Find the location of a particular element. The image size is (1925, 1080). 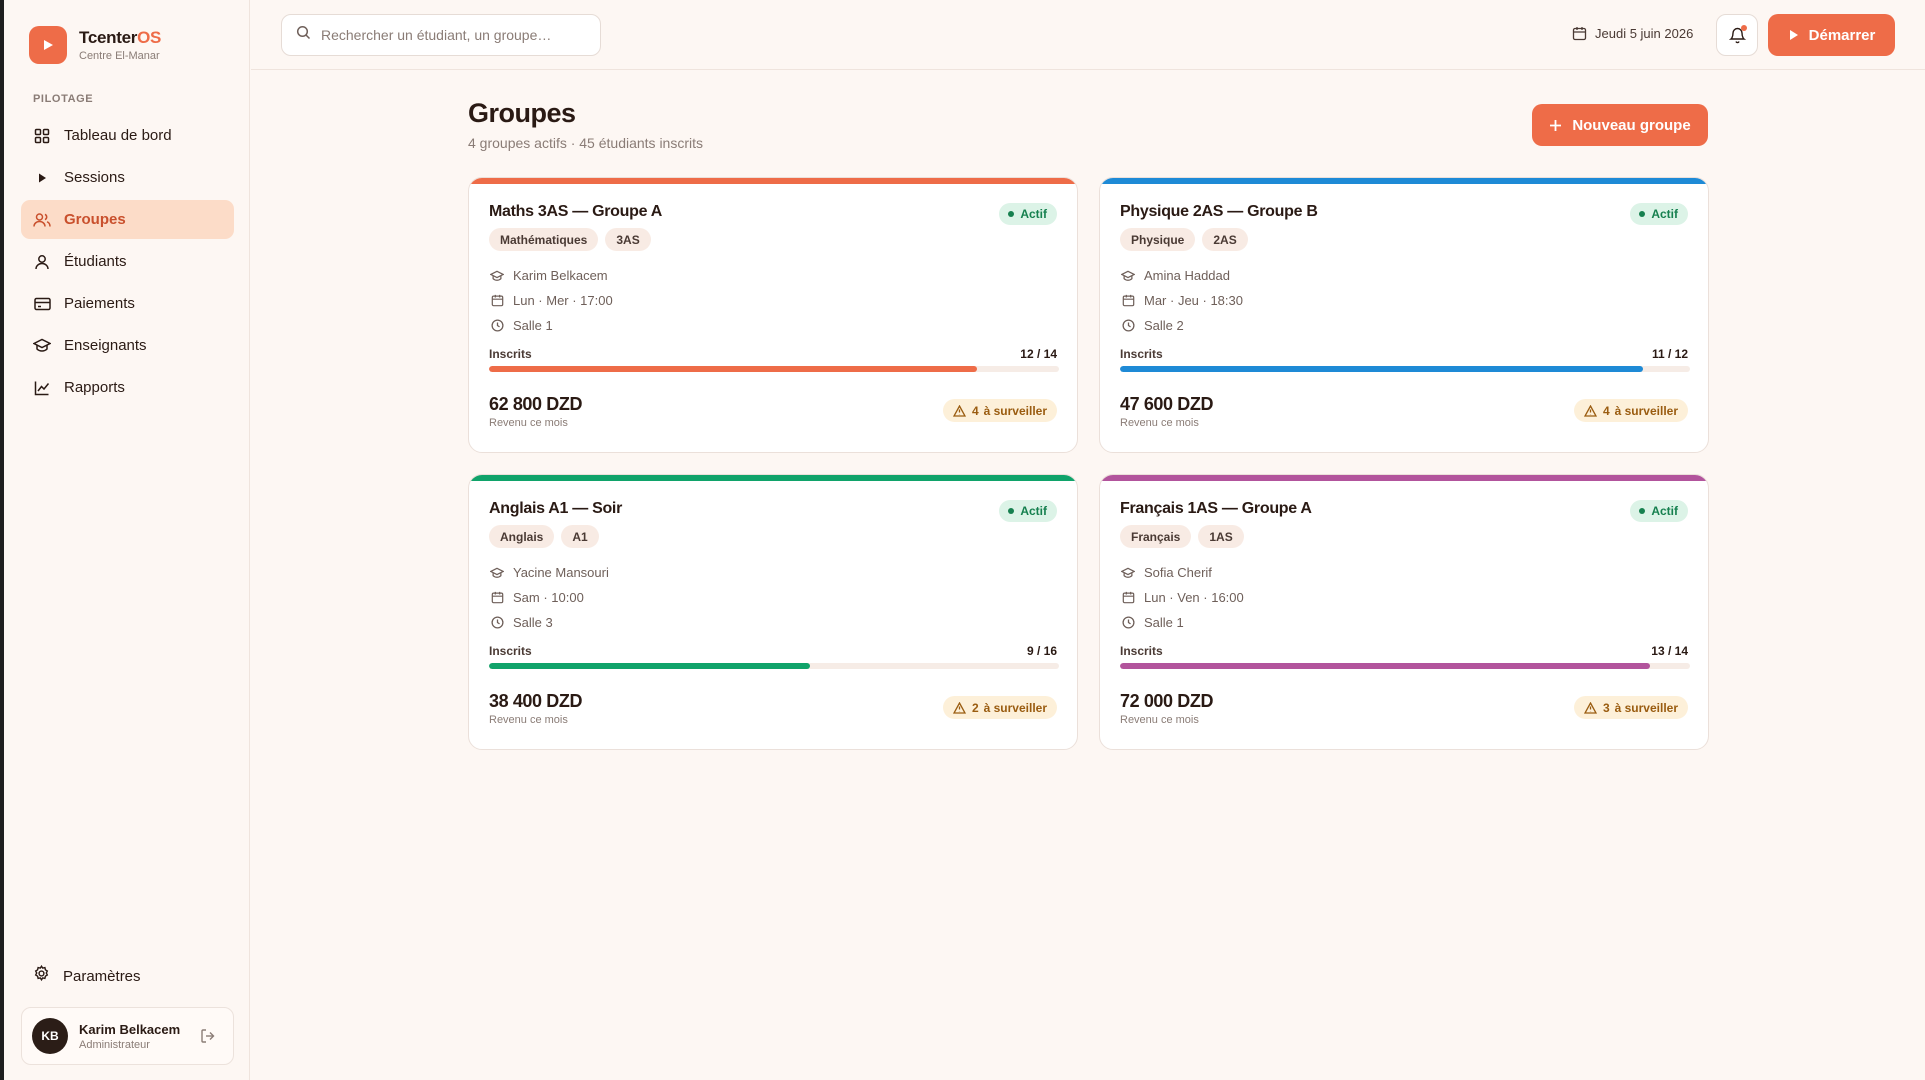

sidebar-item-sessions: Sessions is located at coordinates (127, 177).